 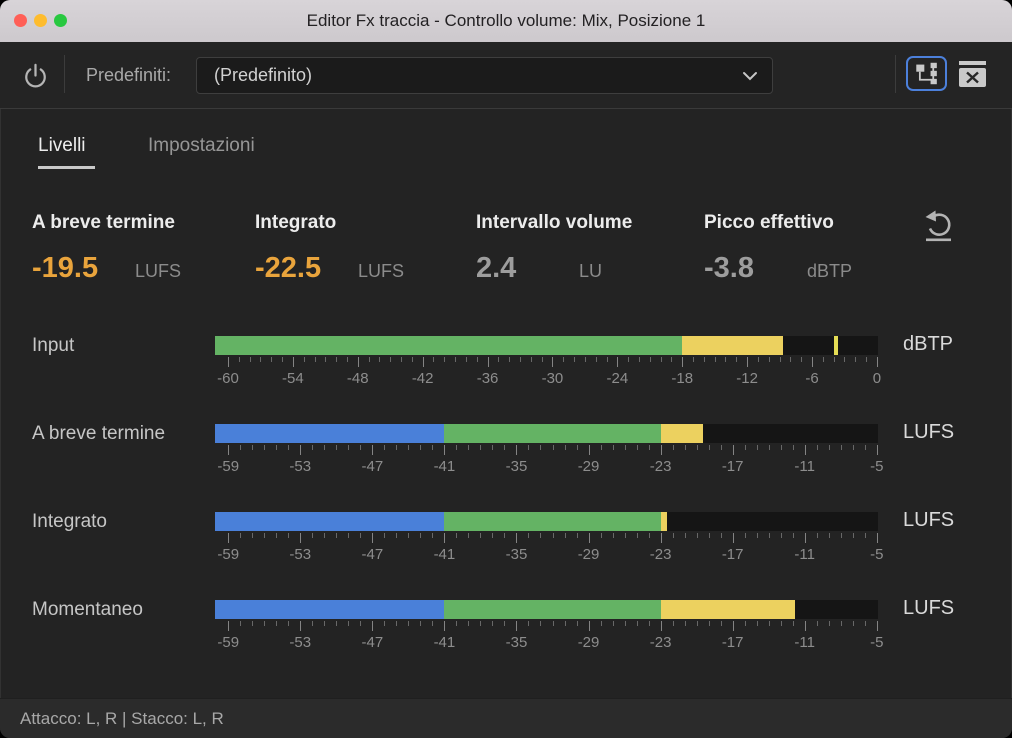 I want to click on zoom-window-button, so click(x=60, y=20).